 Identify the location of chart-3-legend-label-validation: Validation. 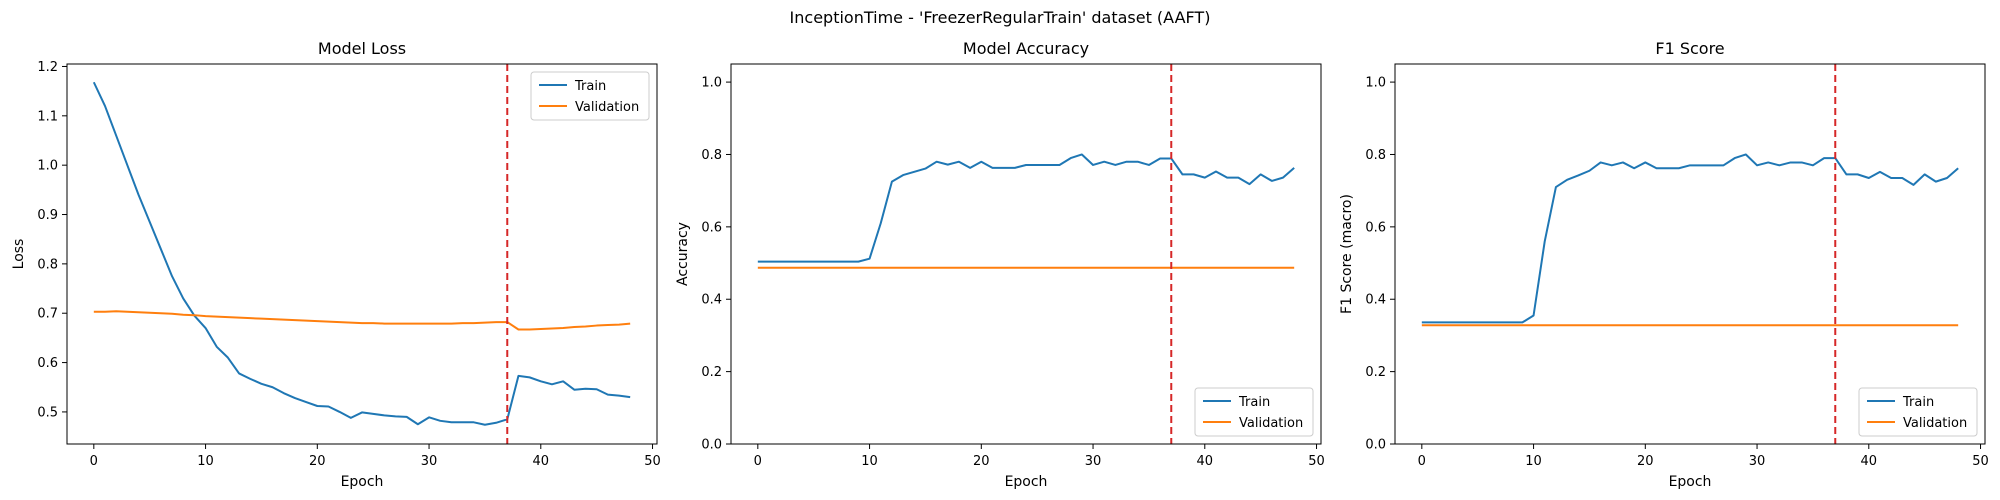
(1935, 423).